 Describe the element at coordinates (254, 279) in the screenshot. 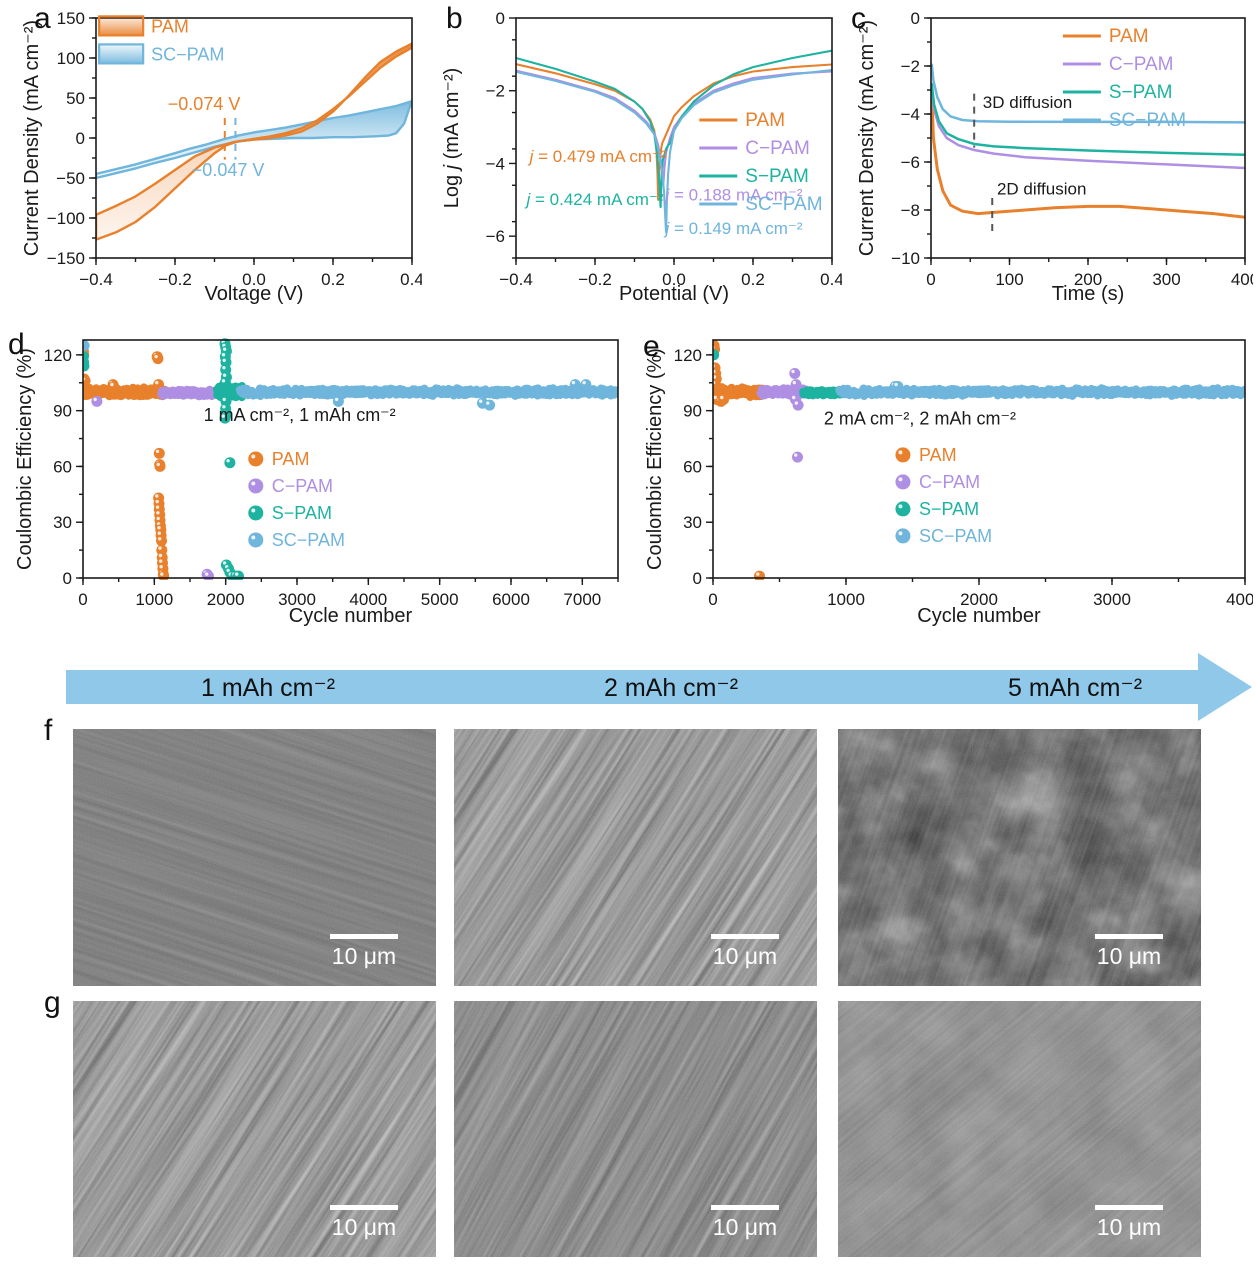

I see `svg-text: 0.0` at that location.